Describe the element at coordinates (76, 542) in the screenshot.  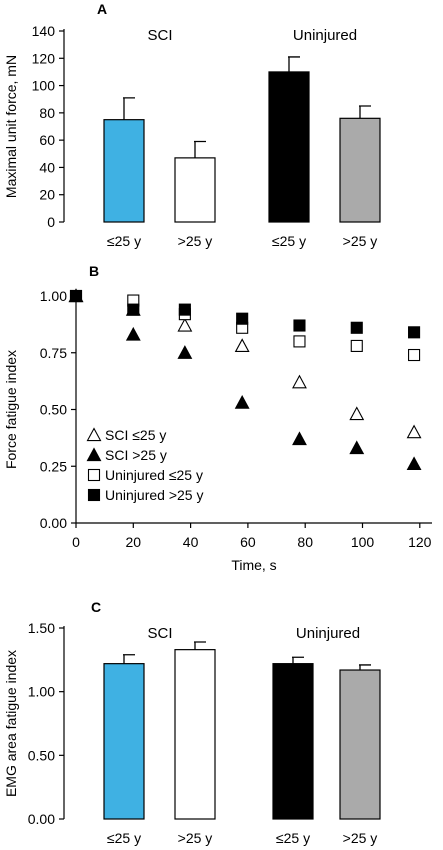
I see `x-tick-label: 0` at that location.